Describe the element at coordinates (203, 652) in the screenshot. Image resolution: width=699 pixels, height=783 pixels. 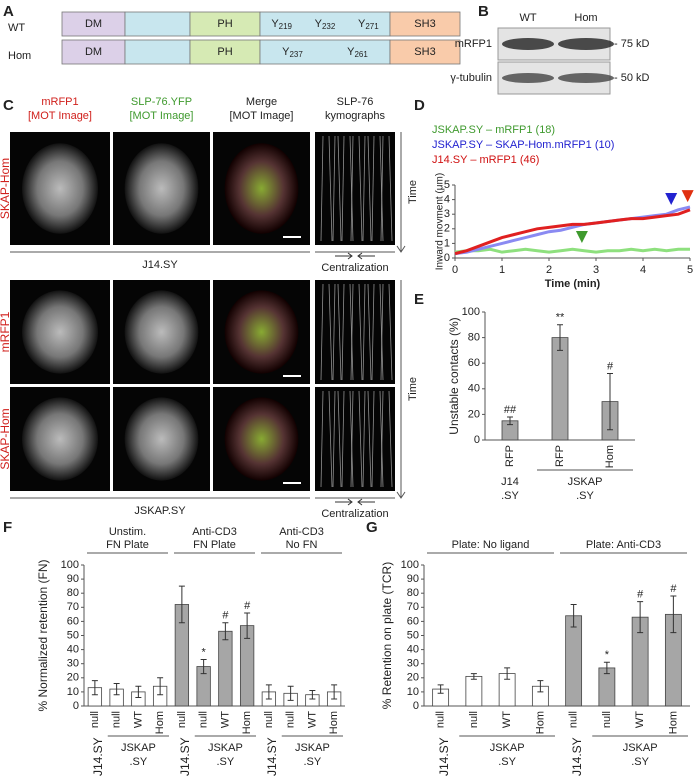
I see `annotation: *` at that location.